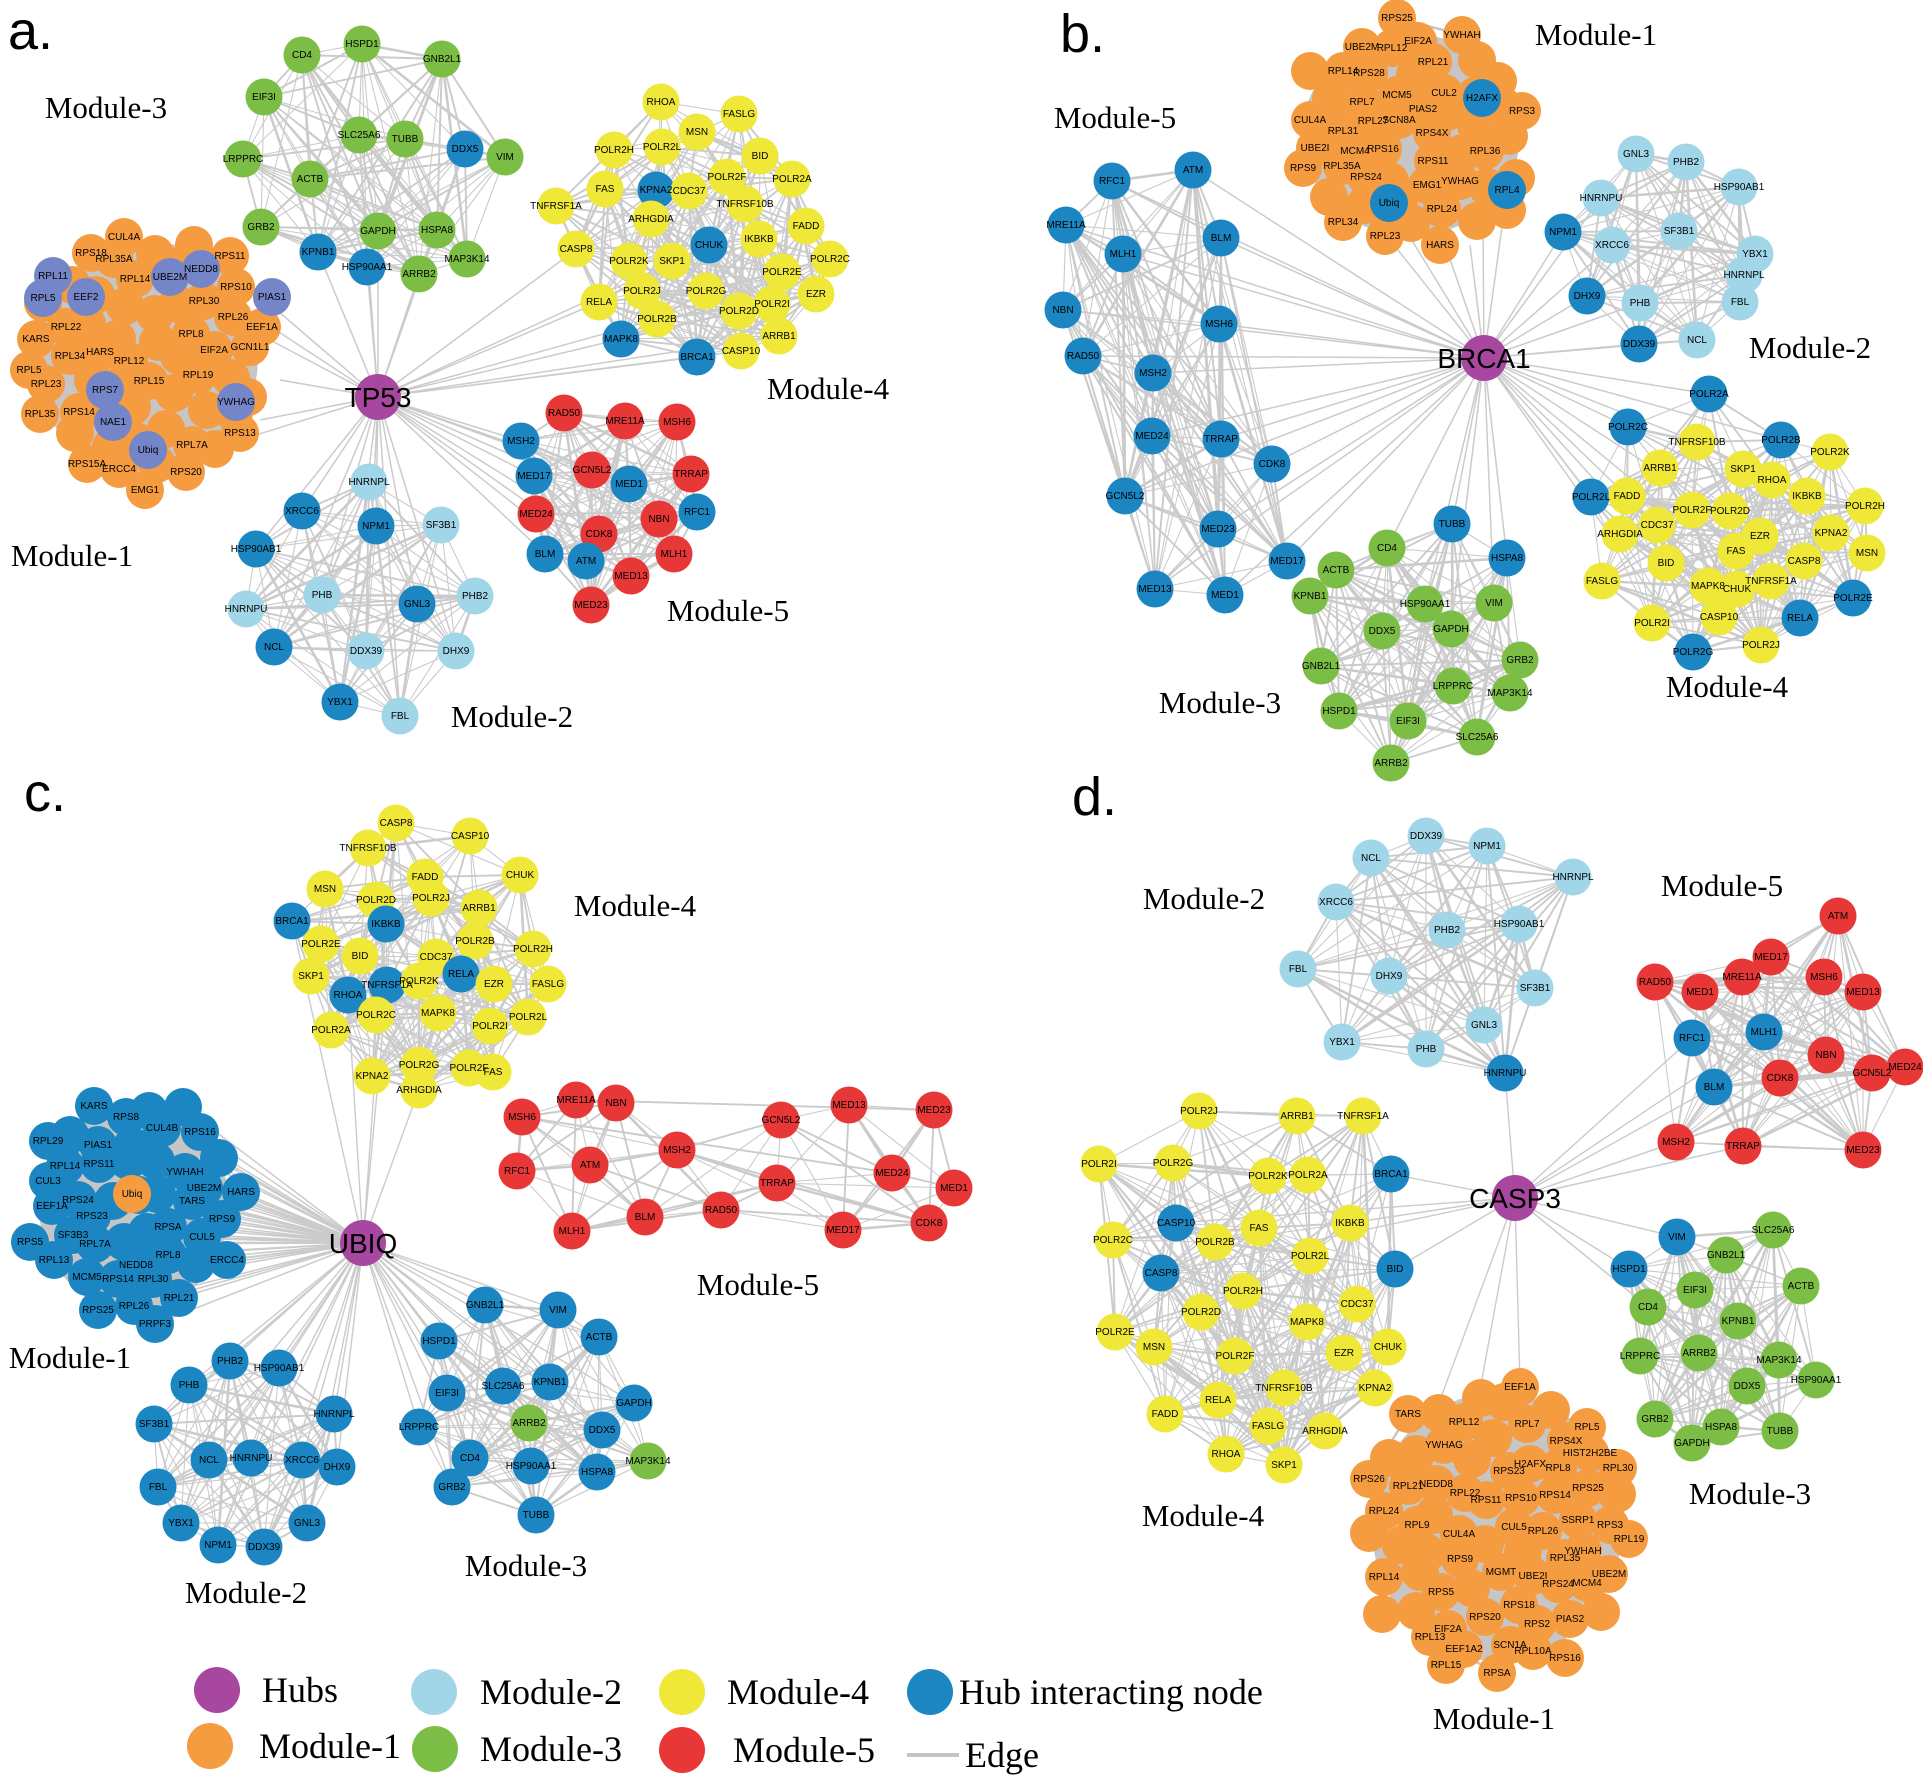  I want to click on svg-text: HARS, so click(1440, 245).